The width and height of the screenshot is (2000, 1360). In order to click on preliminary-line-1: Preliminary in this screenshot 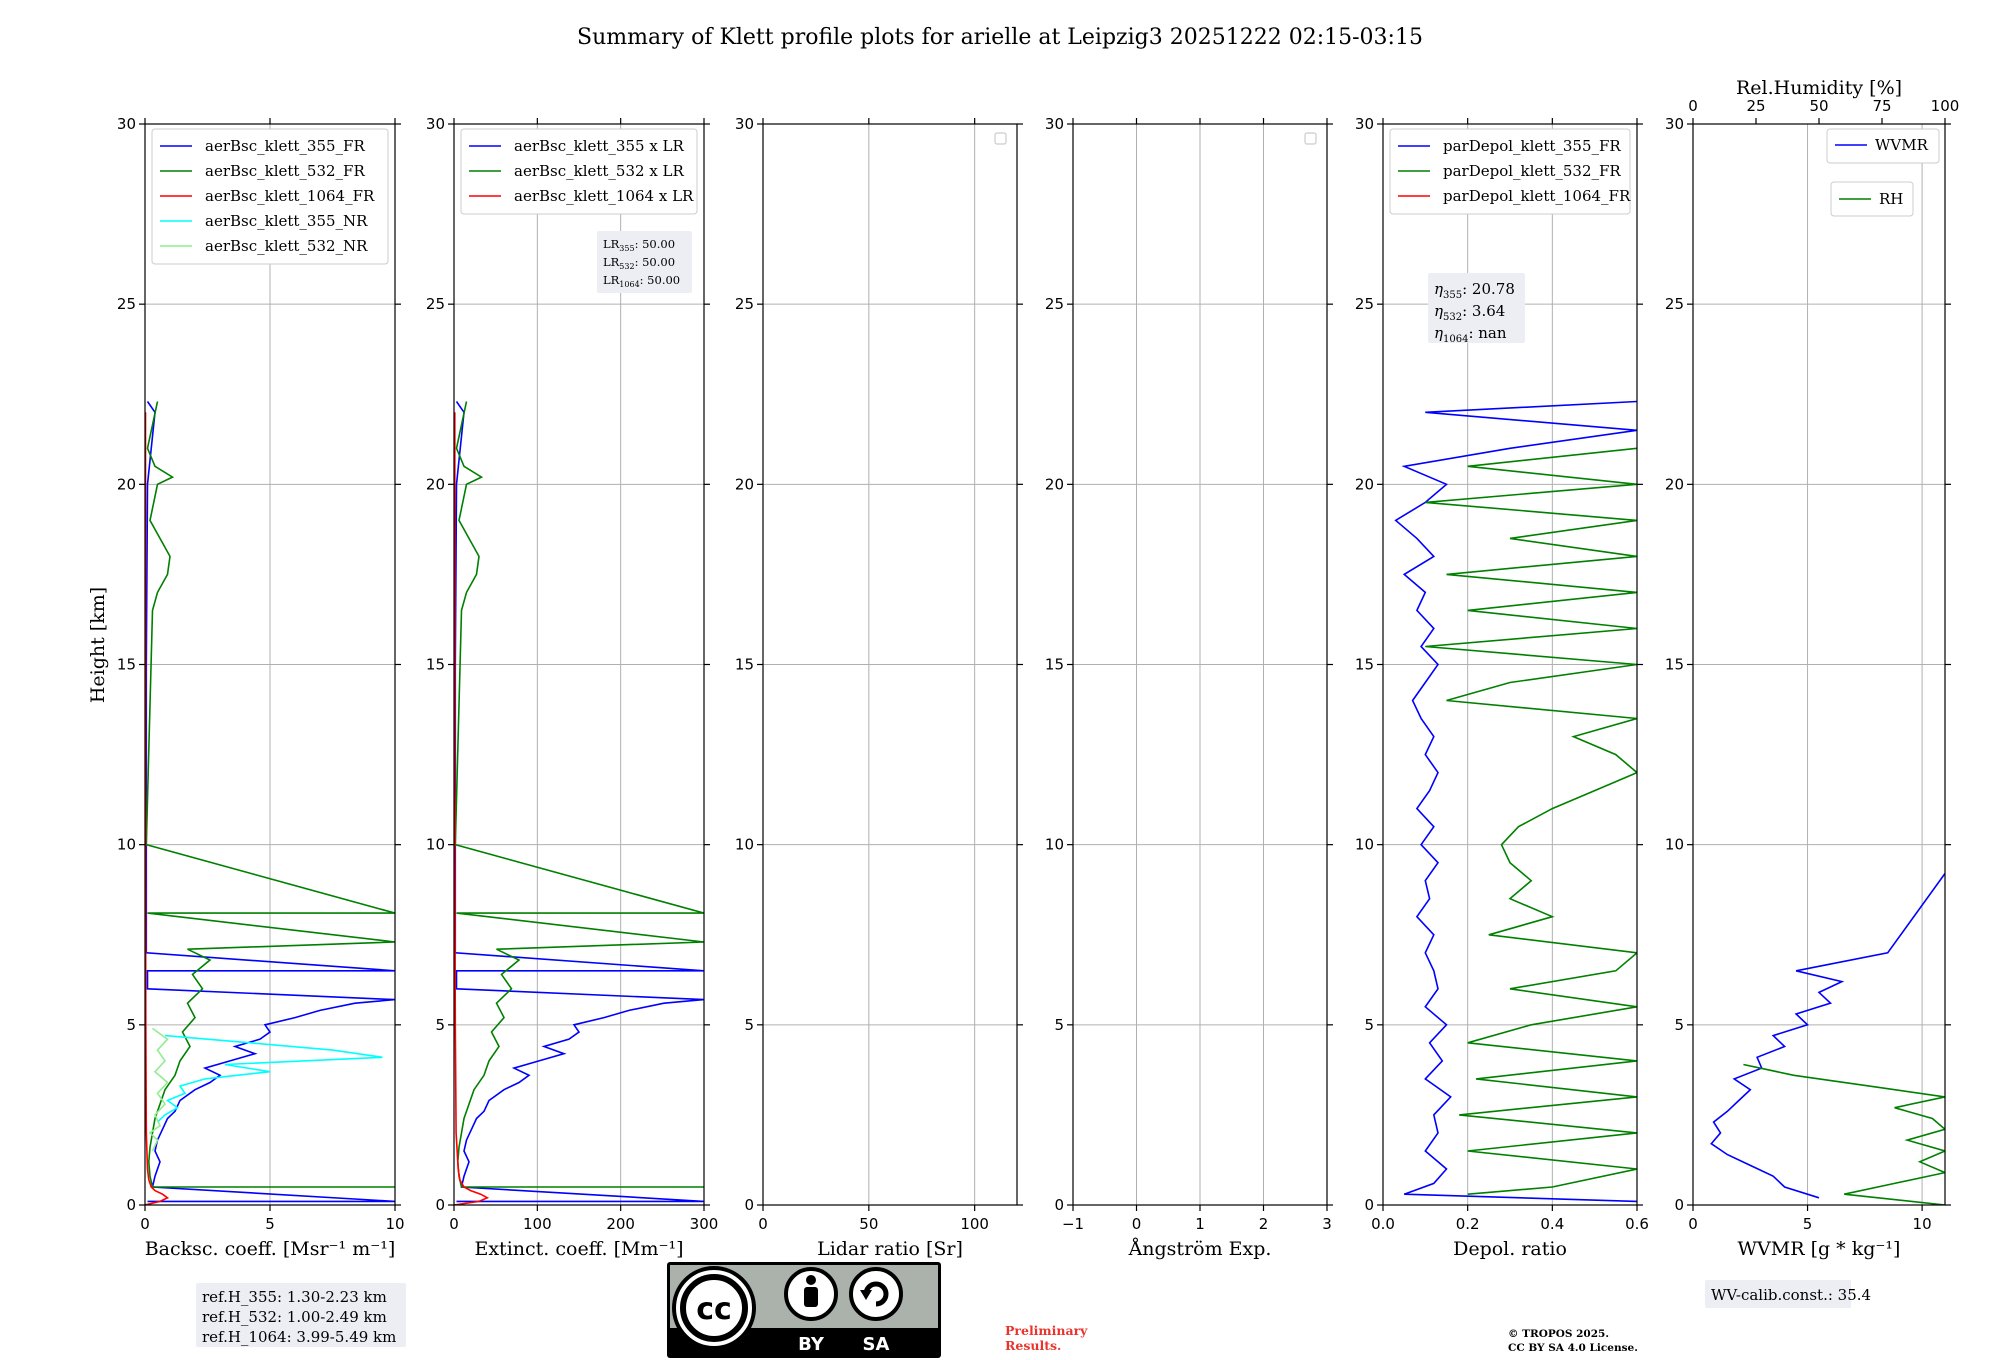, I will do `click(1046, 1330)`.